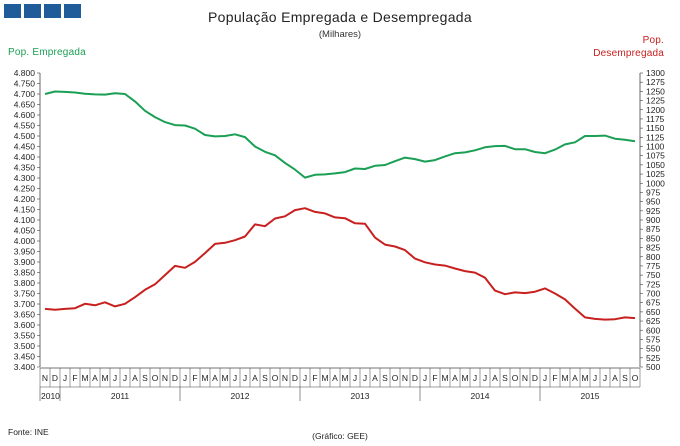 This screenshot has height=446, width=680. I want to click on right-tick-label: 825, so click(653, 248).